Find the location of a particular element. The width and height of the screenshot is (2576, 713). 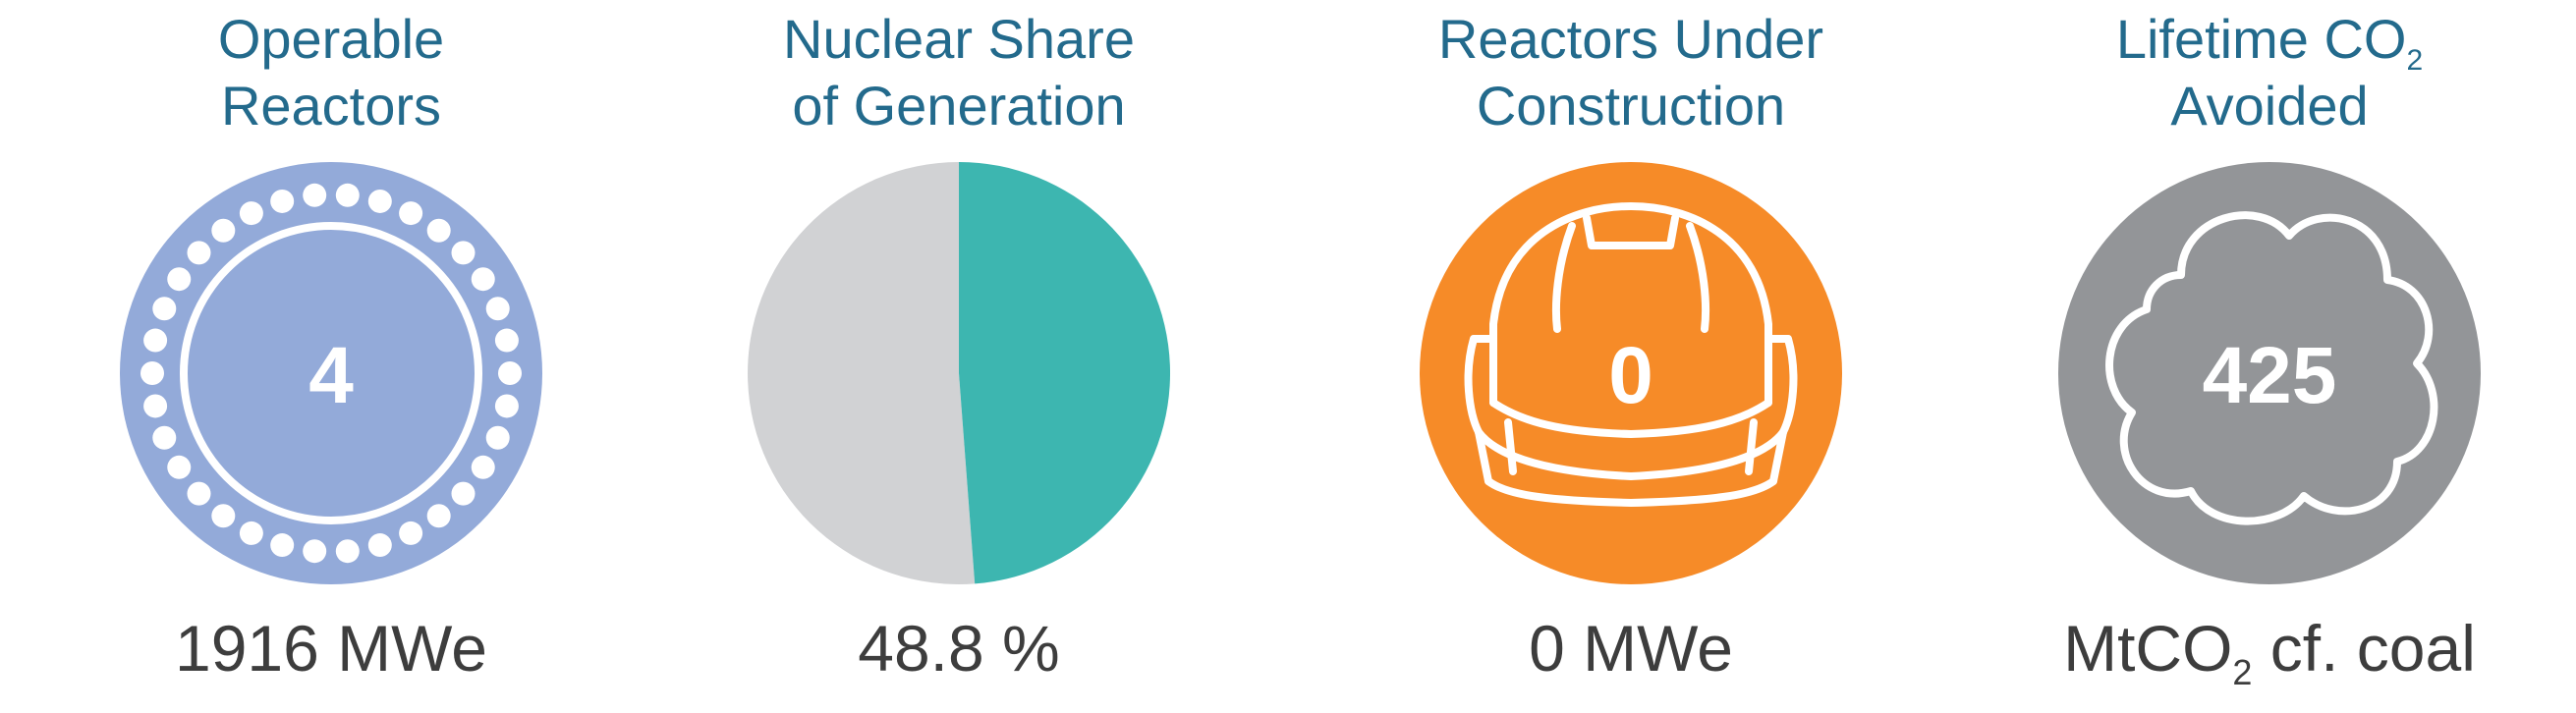

operable-reactors-count: 4 is located at coordinates (331, 375).